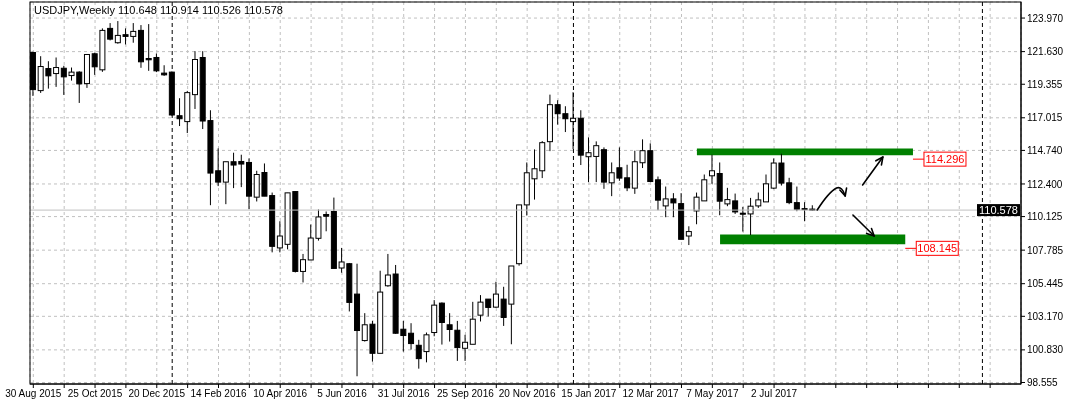 This screenshot has height=405, width=1071. Describe the element at coordinates (1045, 217) in the screenshot. I see `y-tick-label: 110.125` at that location.